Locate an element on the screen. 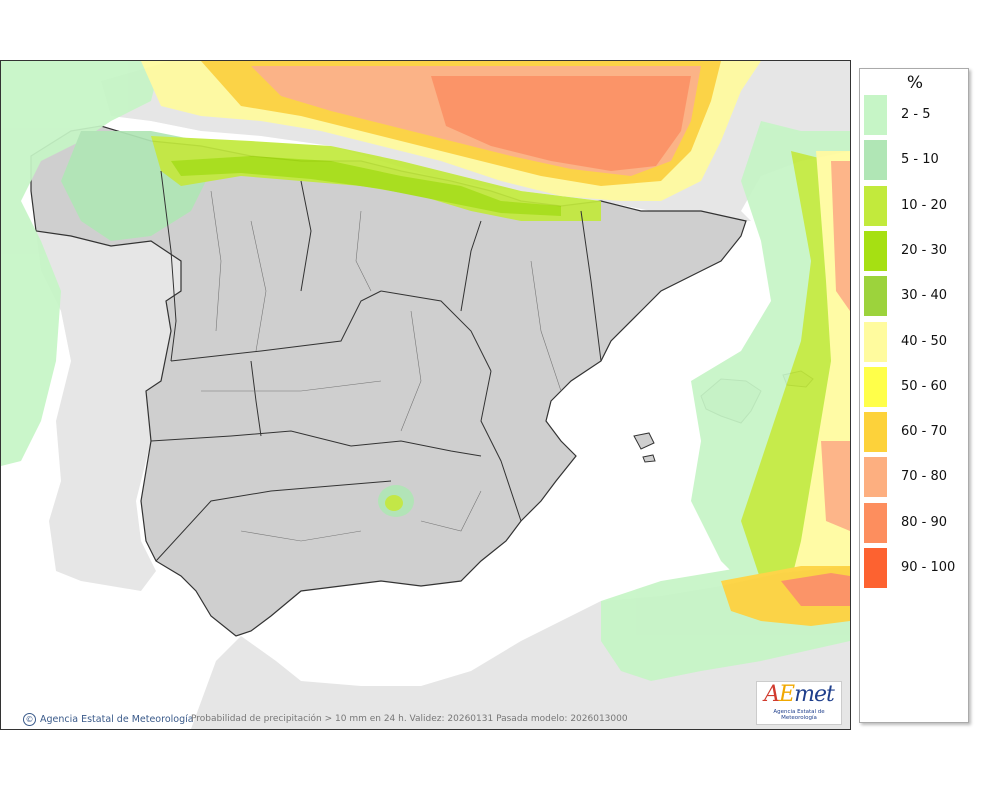 Image resolution: width=1000 pixels, height=790 pixels. portugal-land is located at coordinates (108, 411).